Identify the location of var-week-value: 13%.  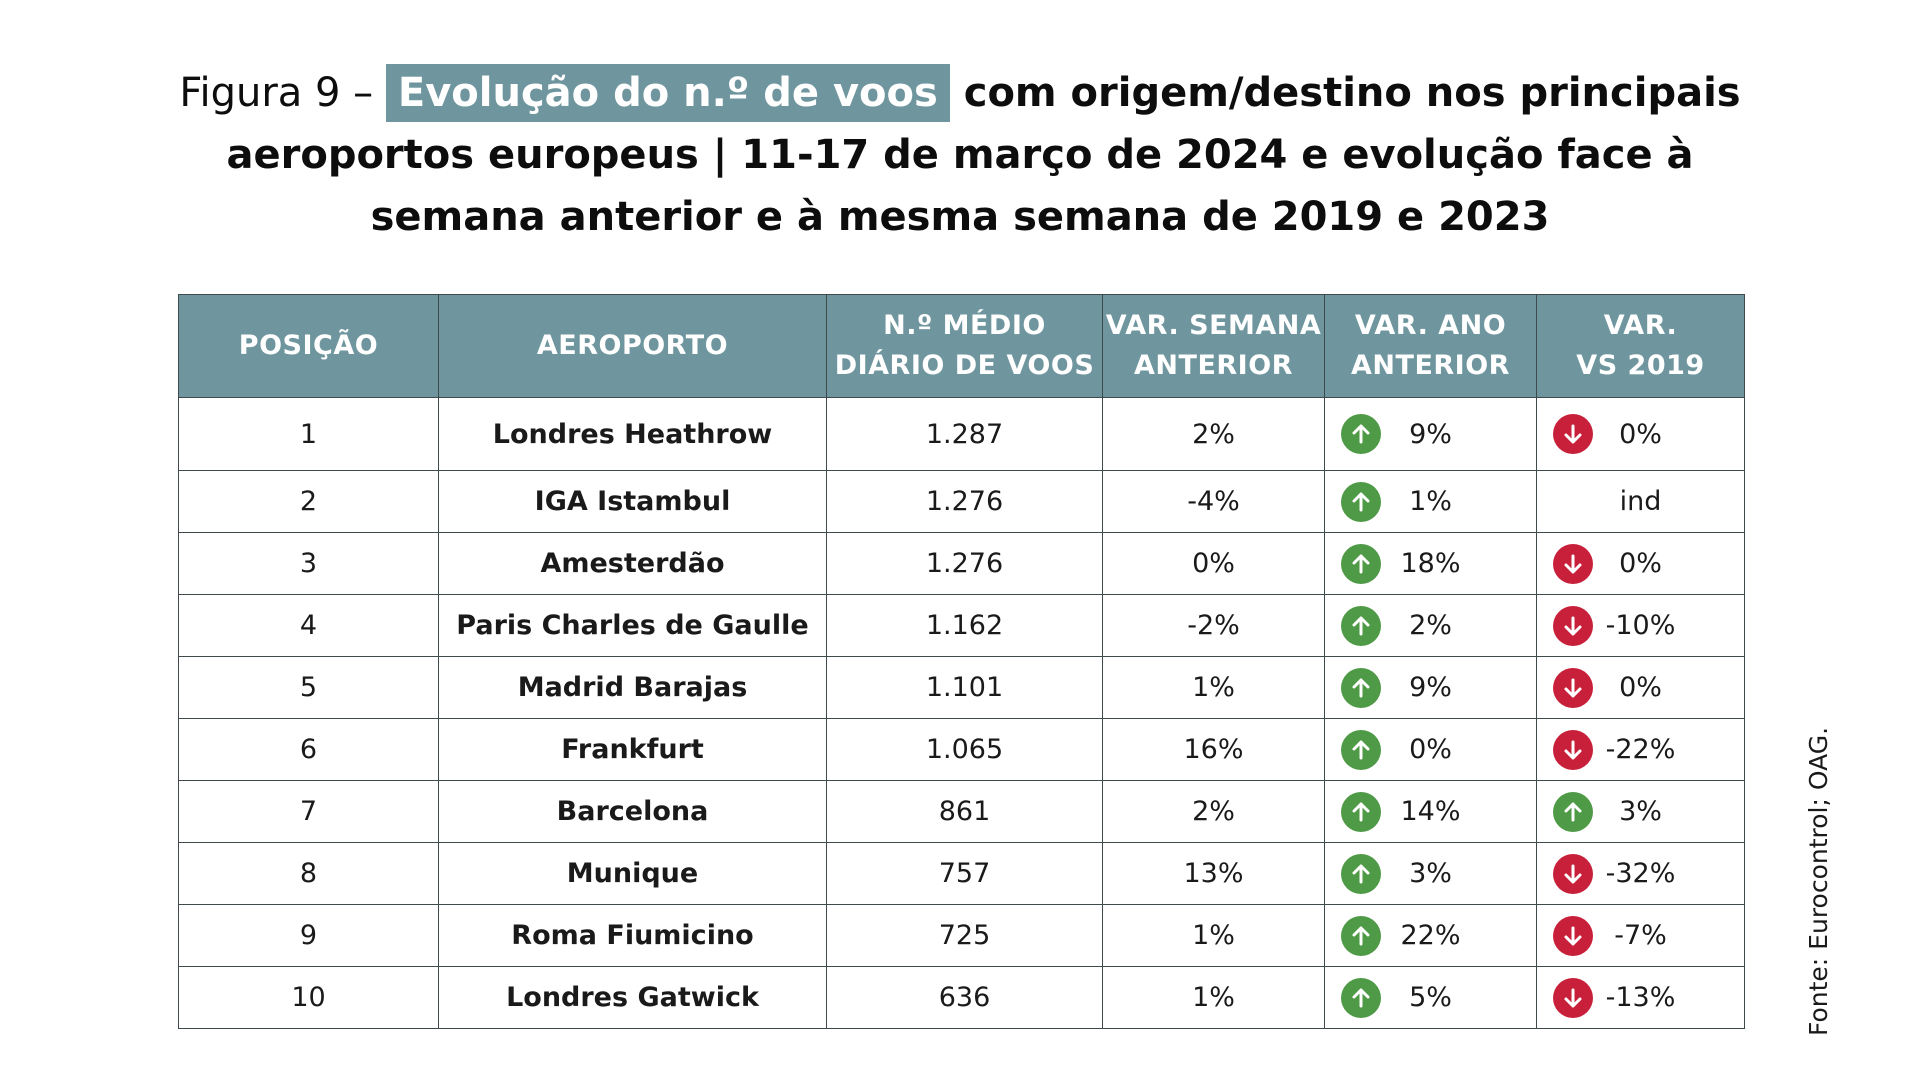
(1213, 873).